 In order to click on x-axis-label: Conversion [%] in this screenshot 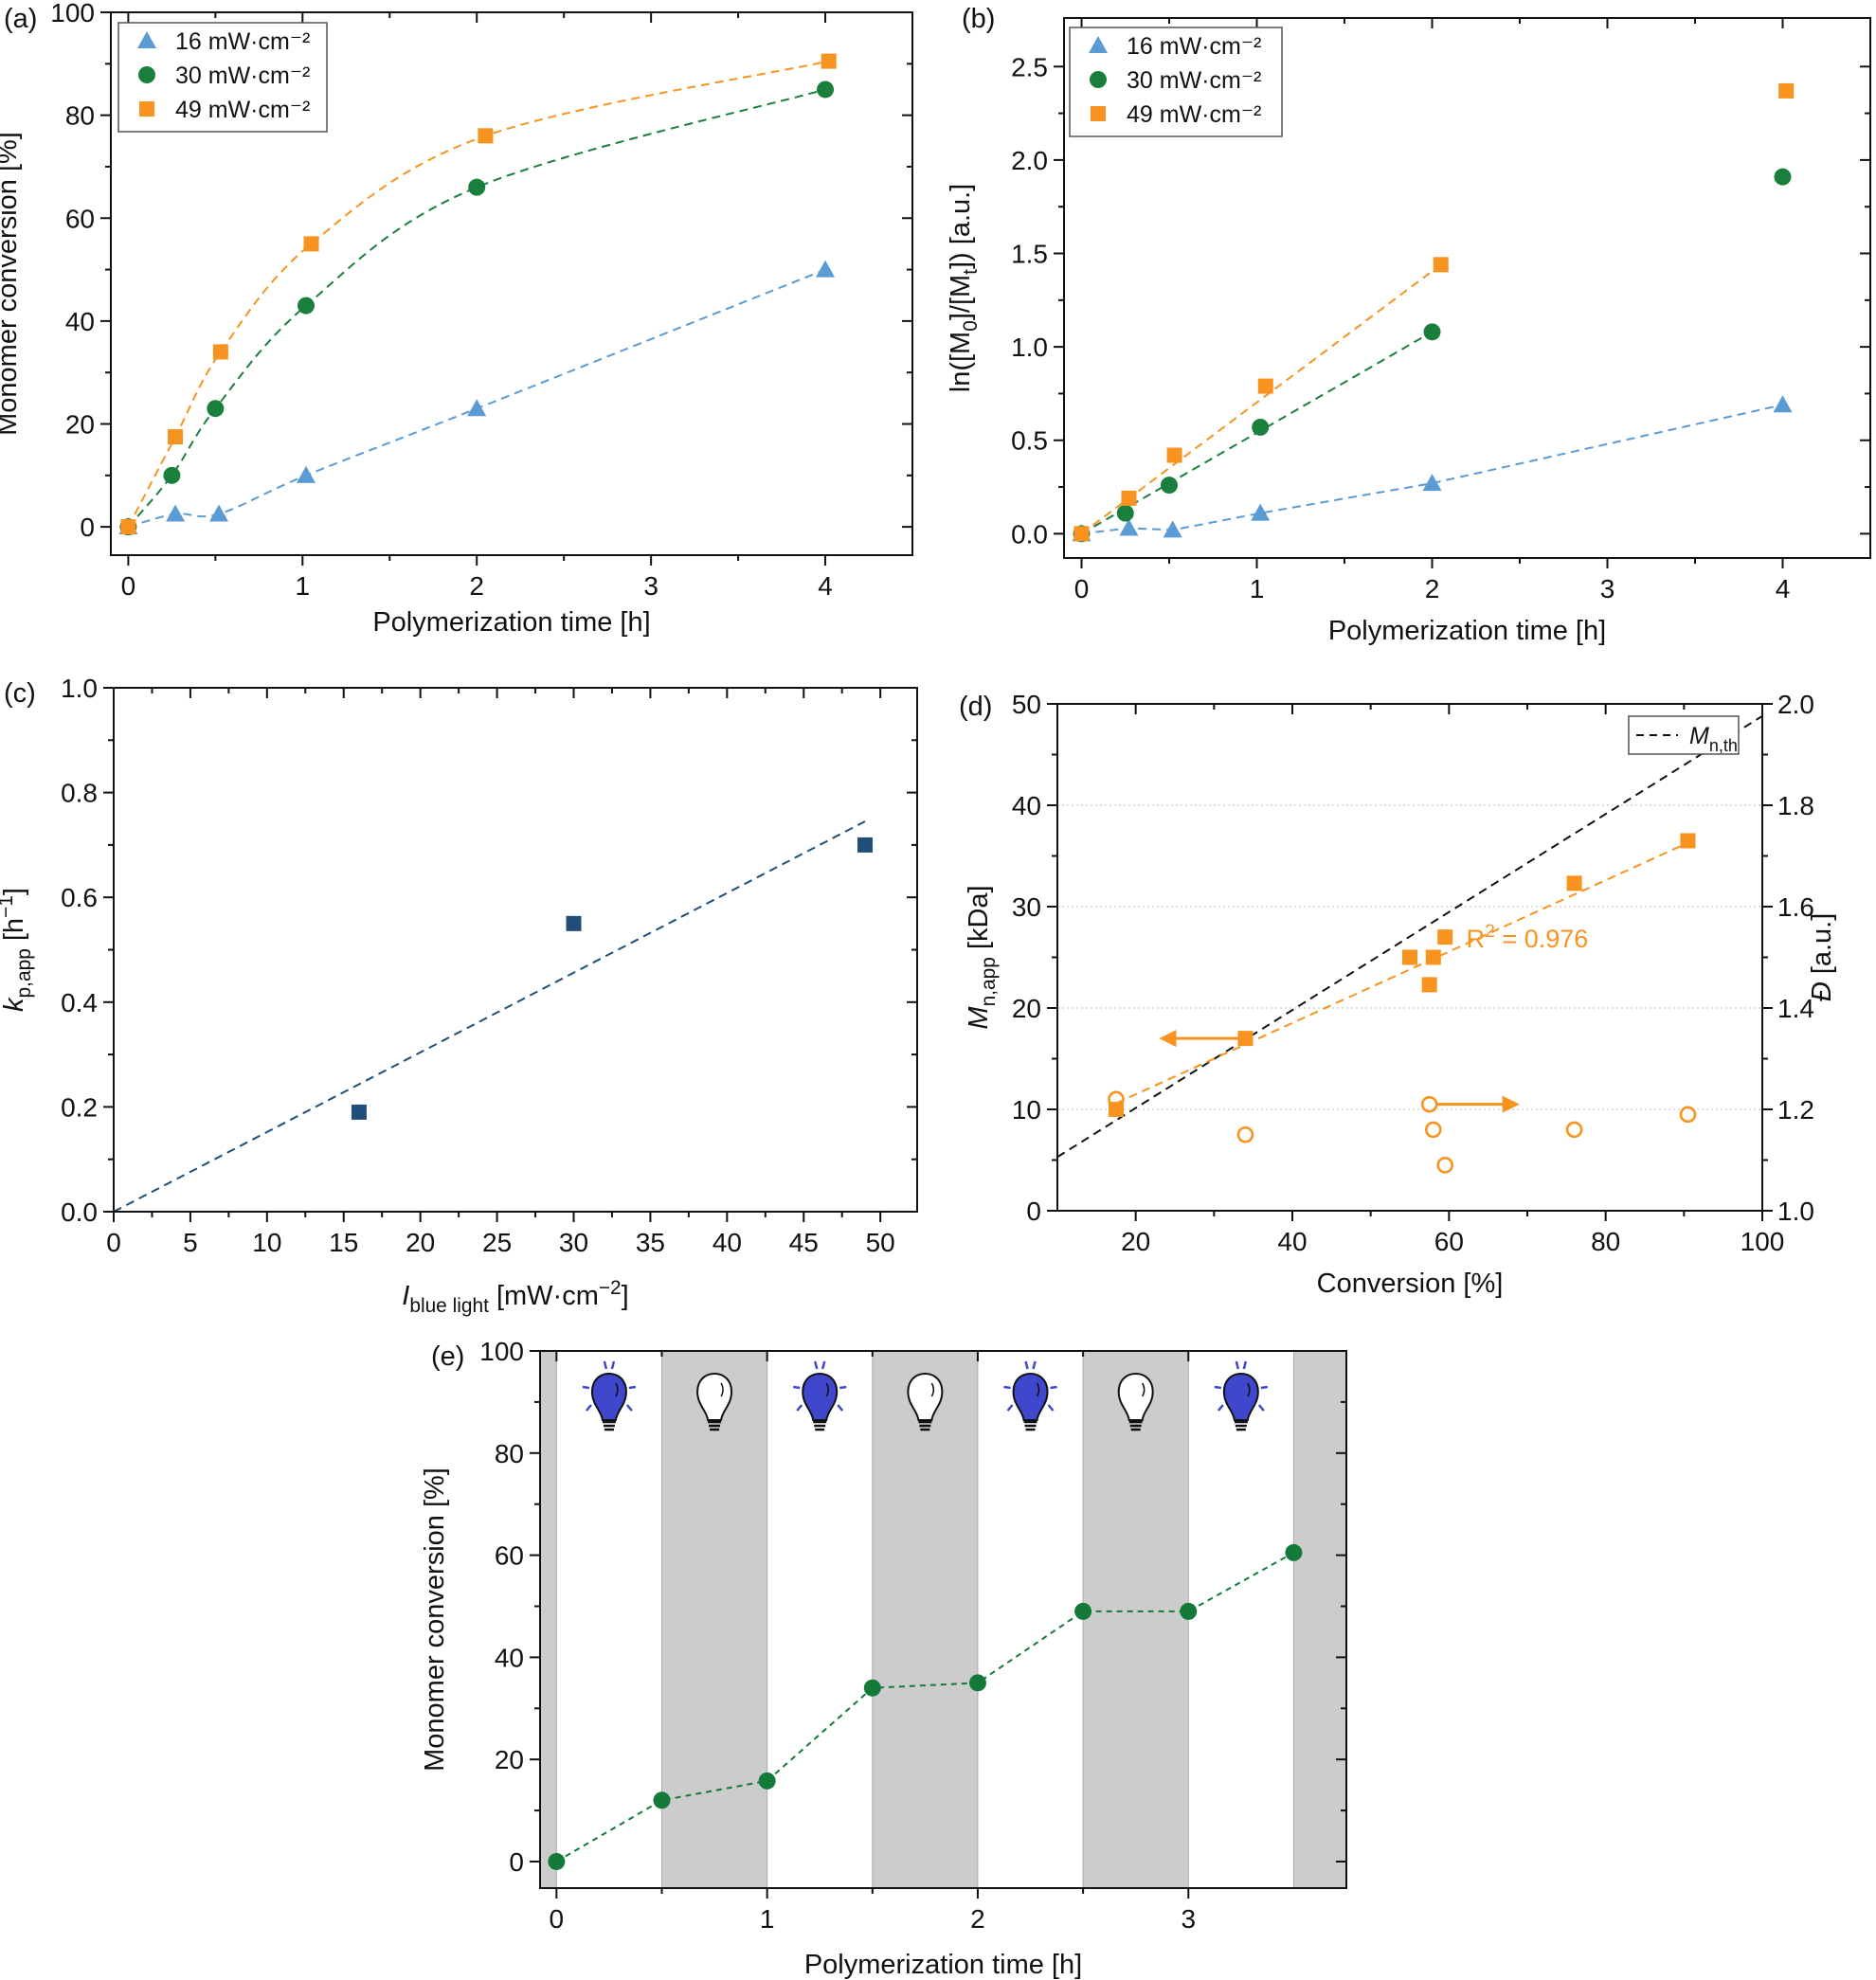, I will do `click(1410, 1284)`.